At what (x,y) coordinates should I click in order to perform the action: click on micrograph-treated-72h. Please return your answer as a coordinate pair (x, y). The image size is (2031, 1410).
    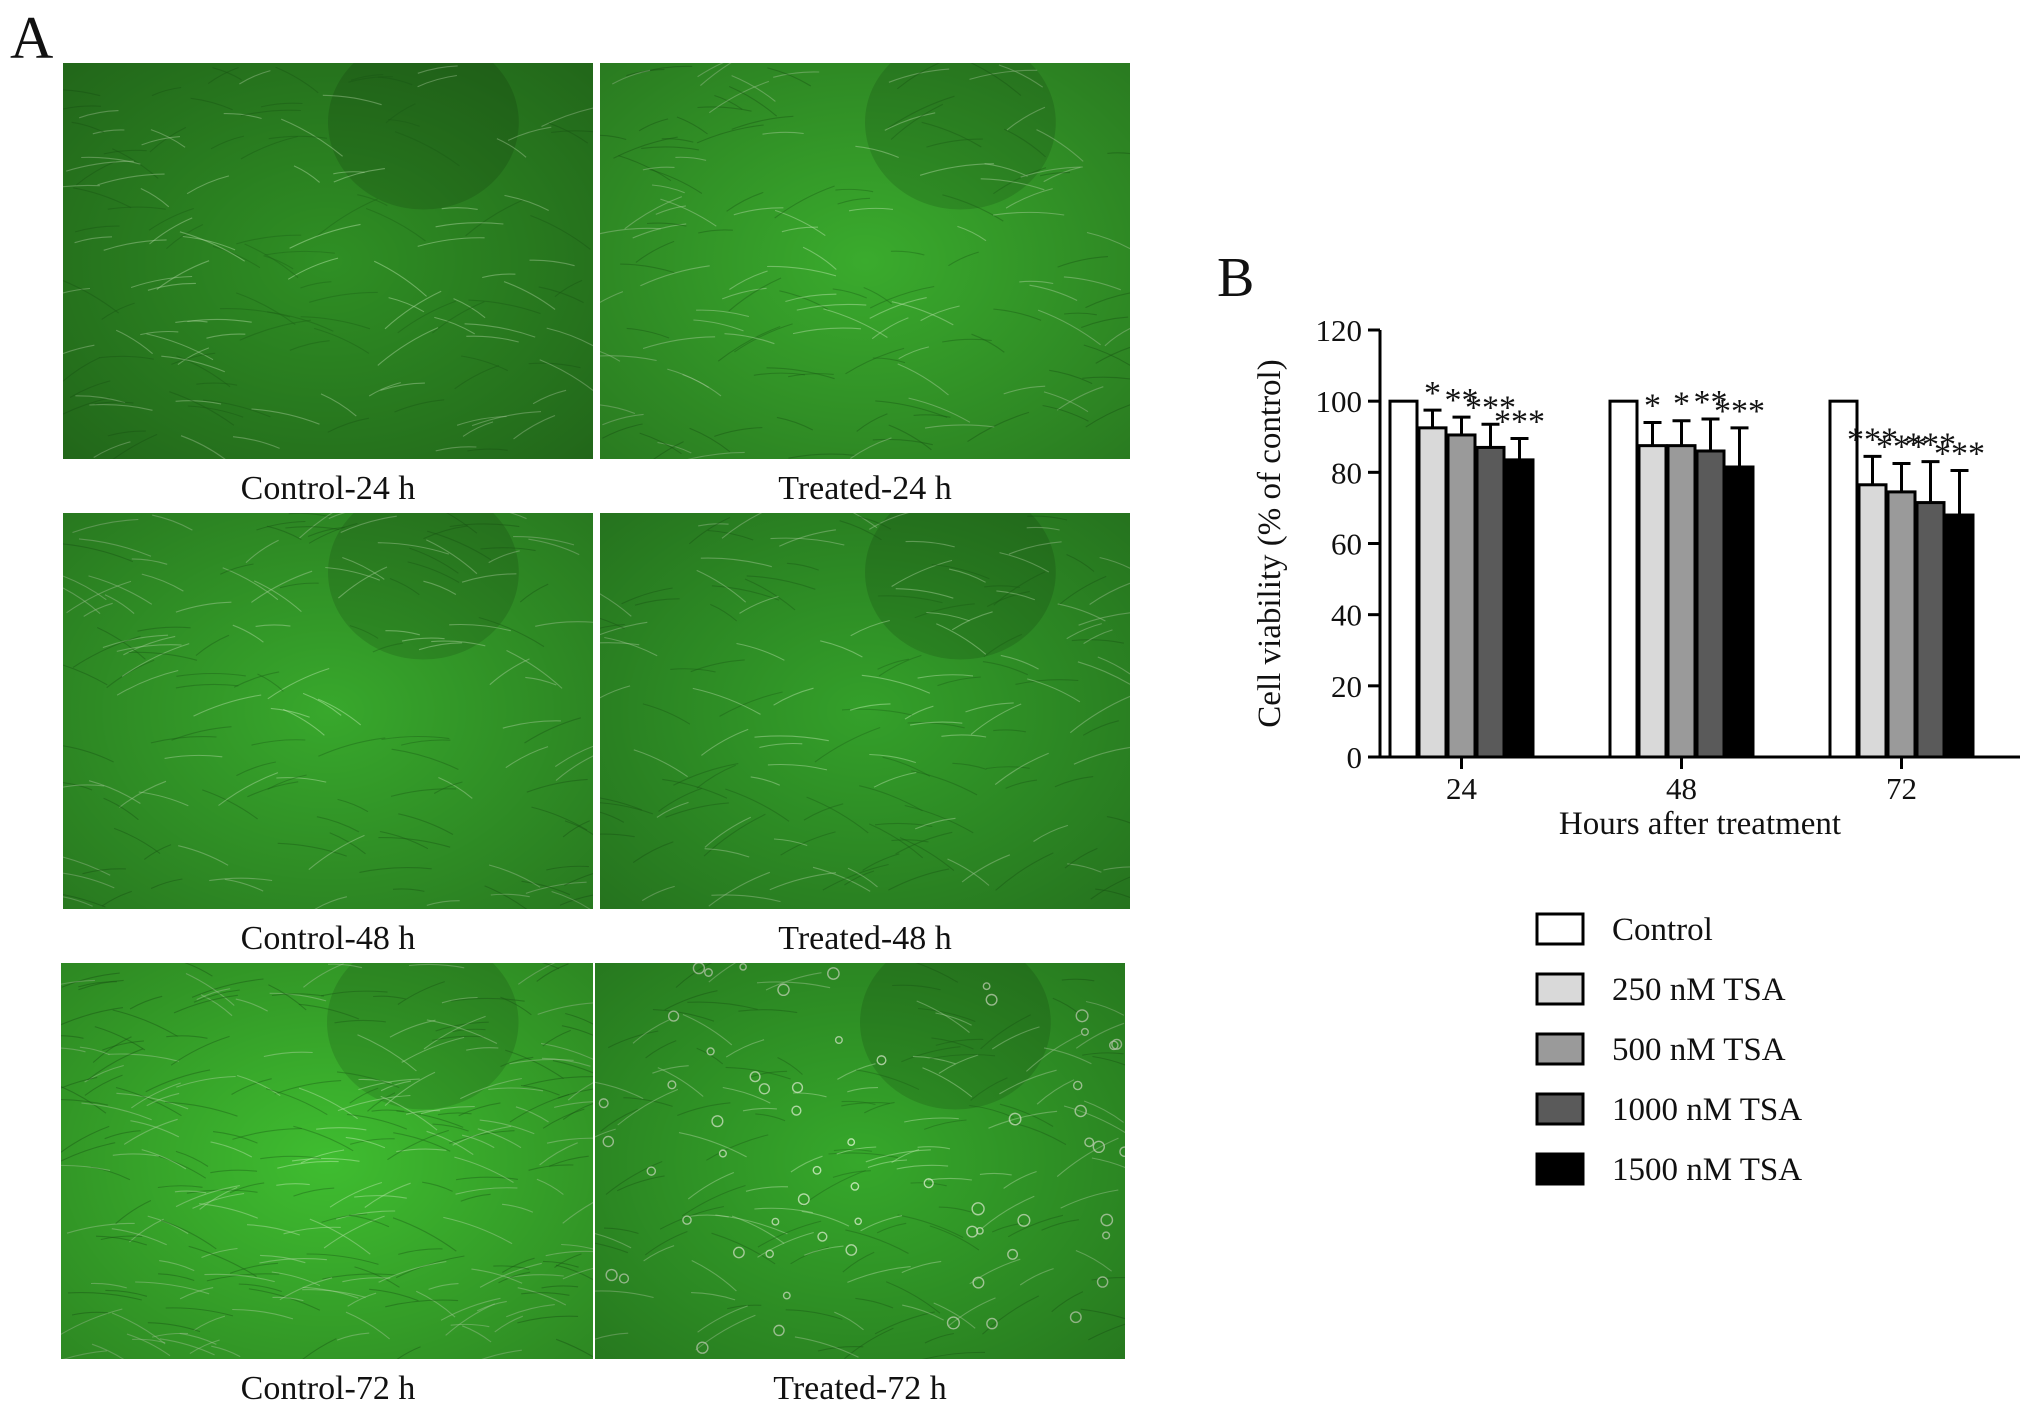
    Looking at the image, I should click on (860, 1161).